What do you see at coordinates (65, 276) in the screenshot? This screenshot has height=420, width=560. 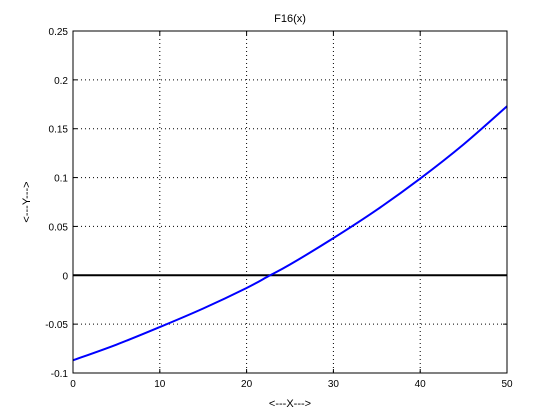 I see `y-tick-label: 0` at bounding box center [65, 276].